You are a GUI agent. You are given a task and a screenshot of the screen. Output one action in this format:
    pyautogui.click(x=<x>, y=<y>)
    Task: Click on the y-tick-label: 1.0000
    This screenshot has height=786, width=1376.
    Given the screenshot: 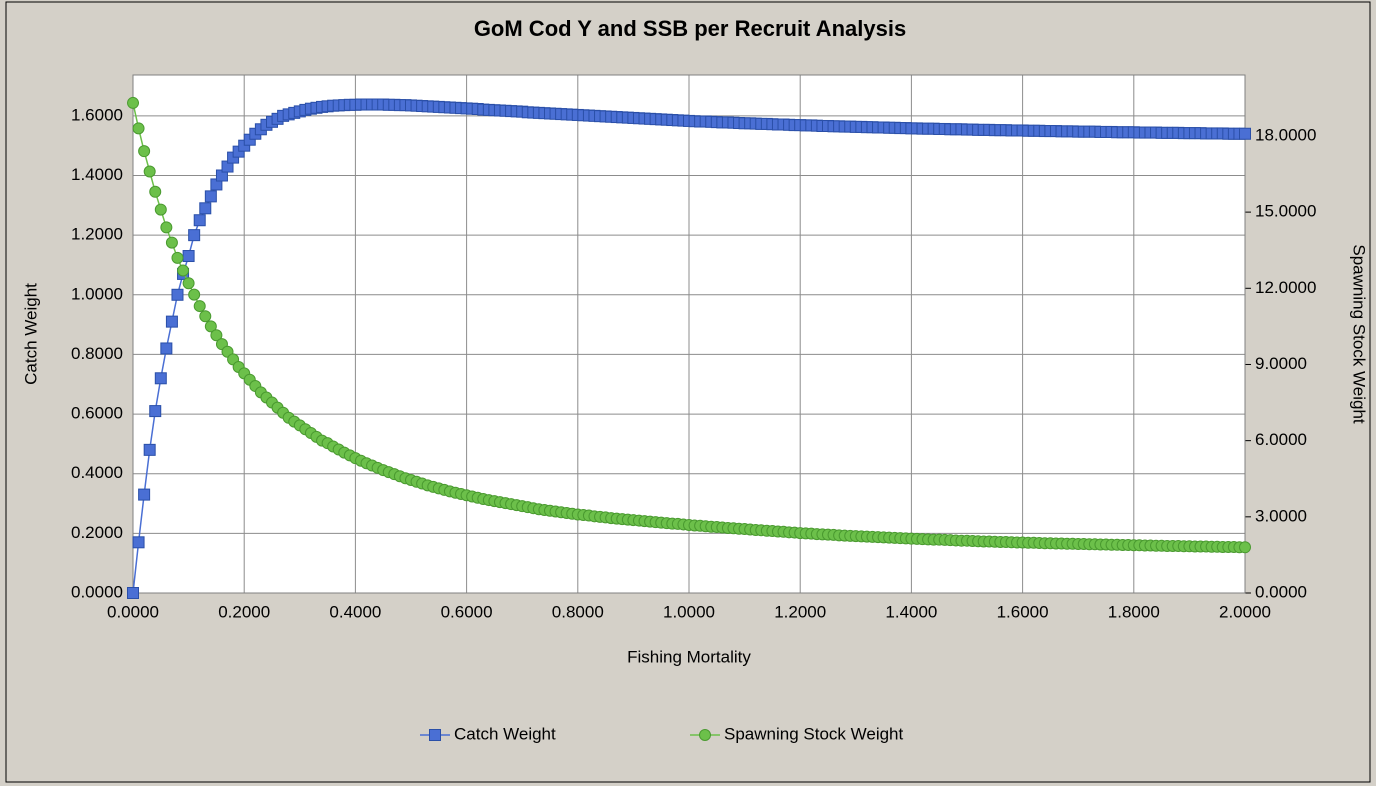 What is the action you would take?
    pyautogui.click(x=97, y=293)
    